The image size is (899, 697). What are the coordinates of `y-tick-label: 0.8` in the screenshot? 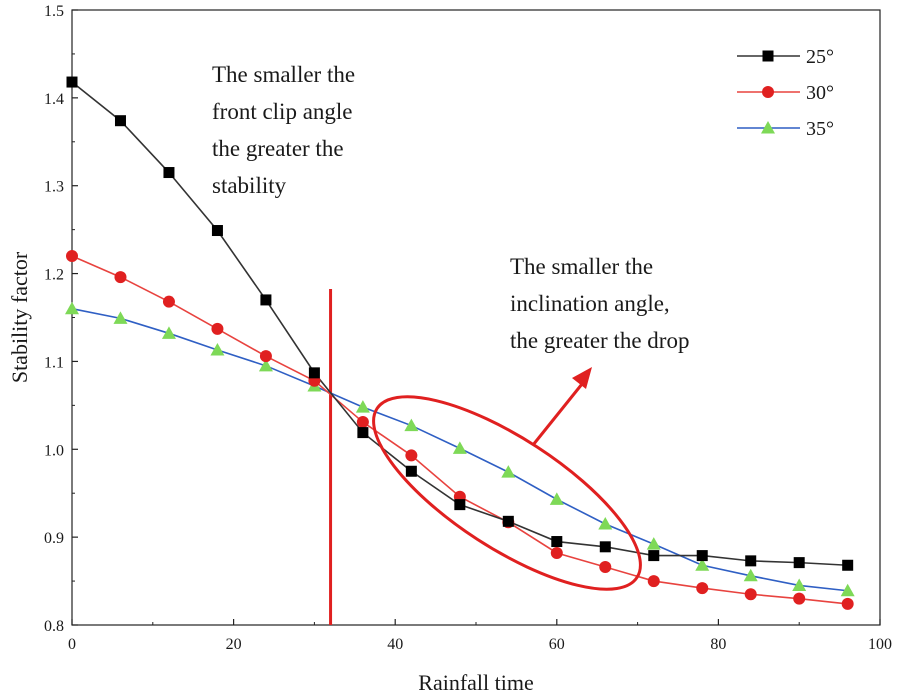 It's located at (54, 626).